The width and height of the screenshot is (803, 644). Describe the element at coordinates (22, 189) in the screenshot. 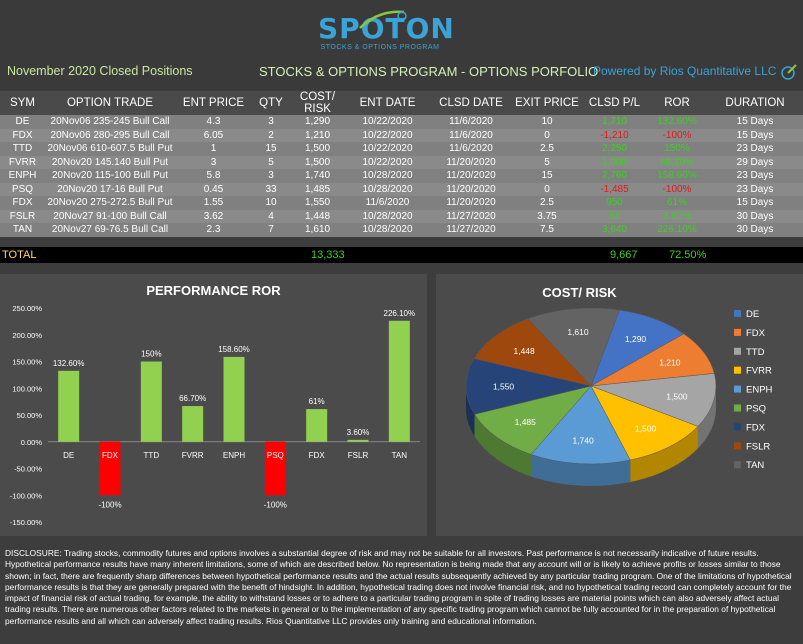

I see `cell-sym: PSQ` at that location.